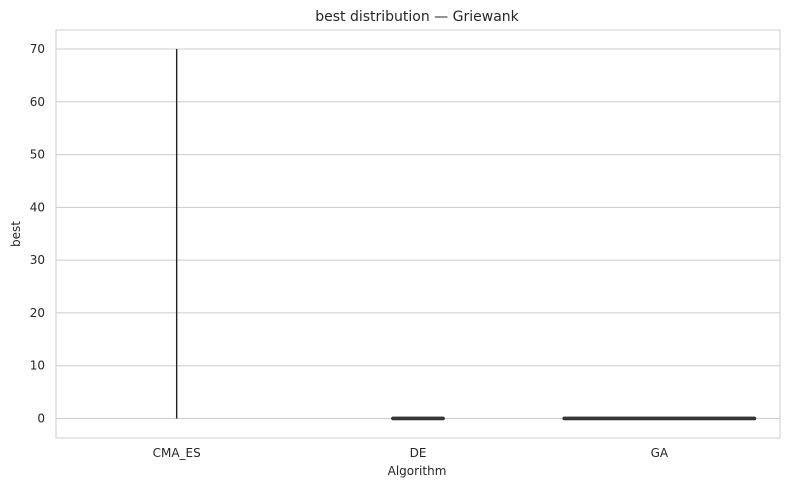  I want to click on y-tick-labels: 0 10 20 30 40 50 60 70, so click(37, 233).